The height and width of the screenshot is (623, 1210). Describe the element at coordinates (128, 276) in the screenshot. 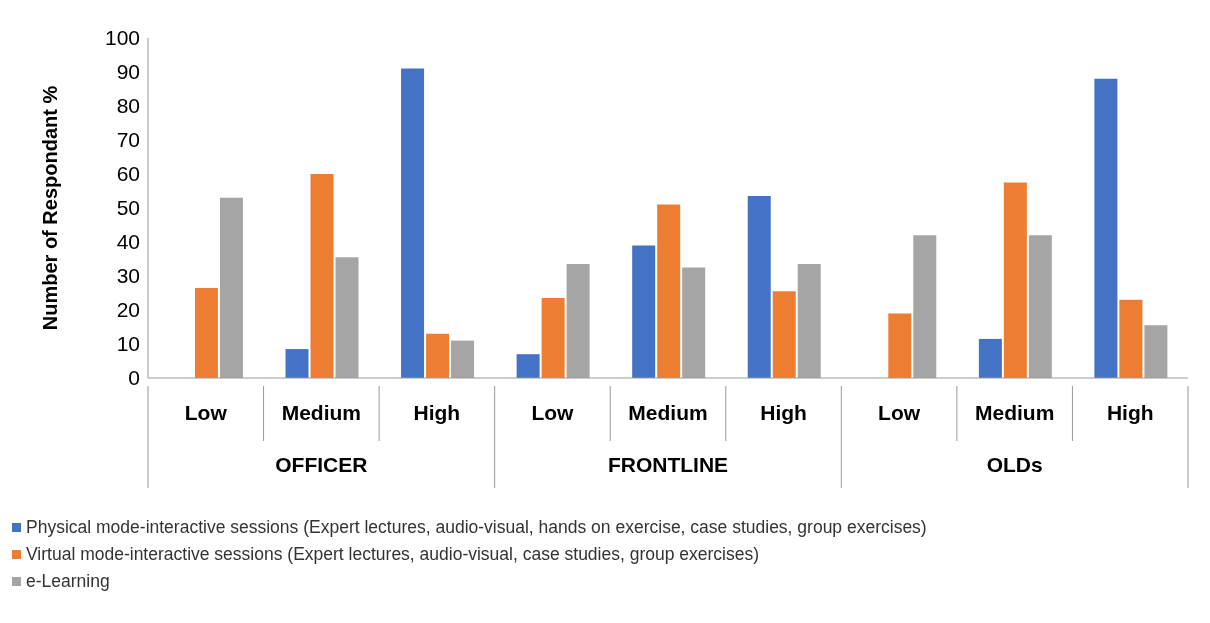

I see `y-tick-label: 30` at that location.